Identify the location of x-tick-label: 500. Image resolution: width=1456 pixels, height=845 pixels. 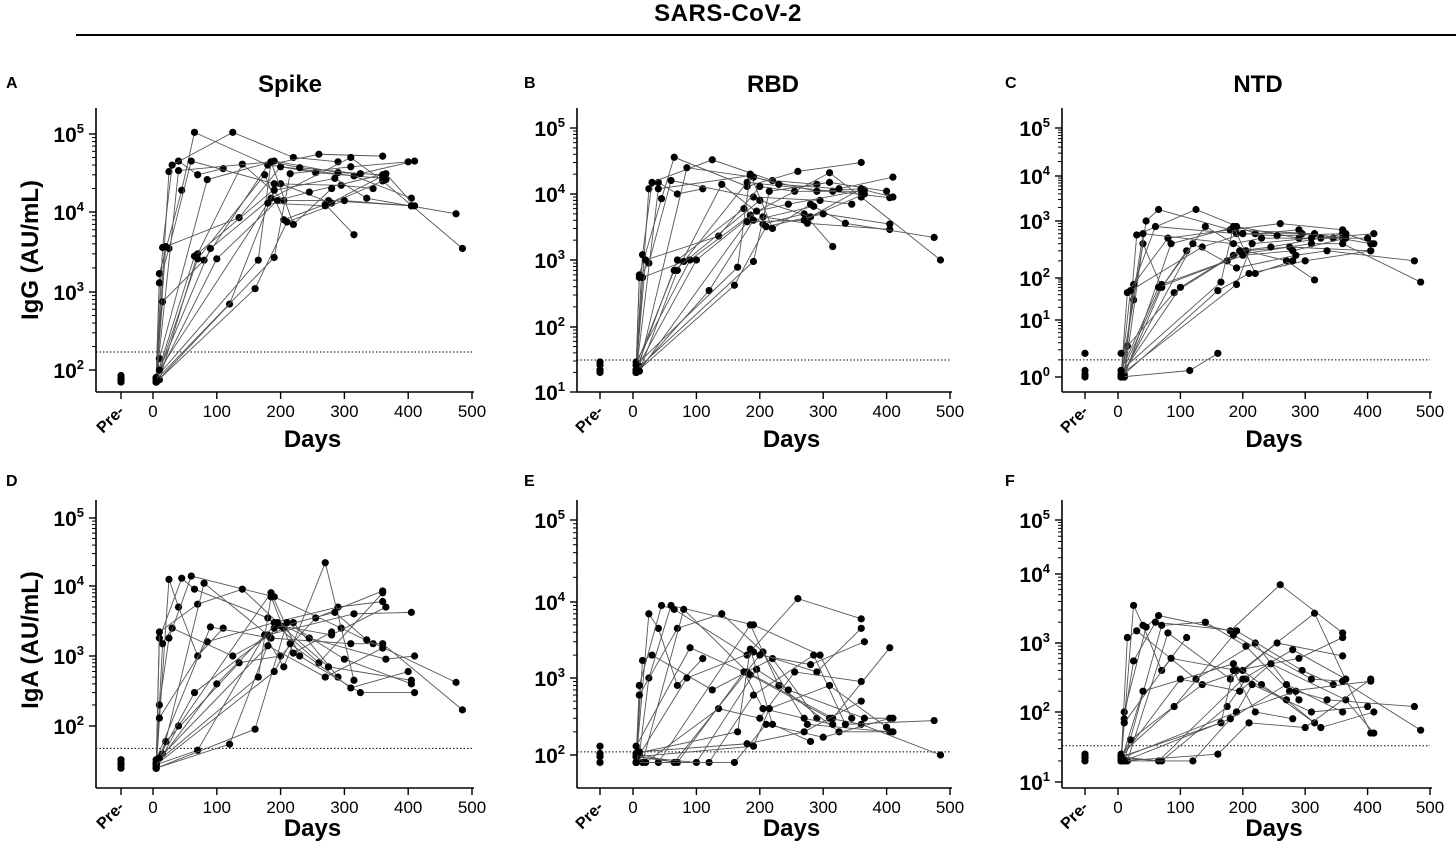
(472, 411).